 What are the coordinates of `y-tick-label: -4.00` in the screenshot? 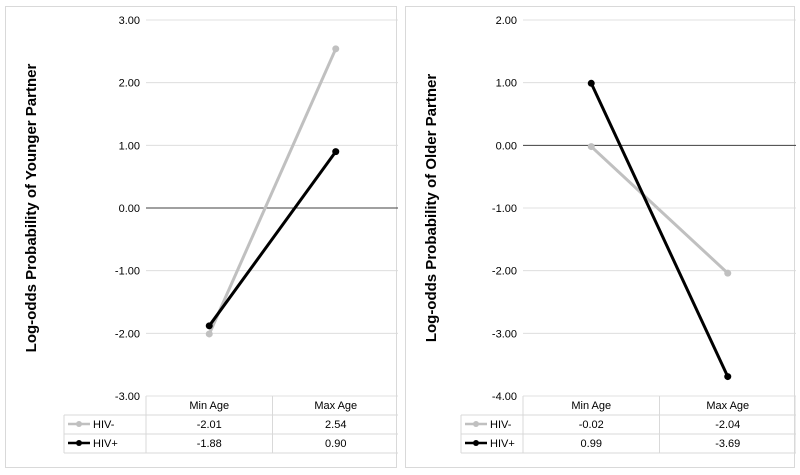 It's located at (504, 397).